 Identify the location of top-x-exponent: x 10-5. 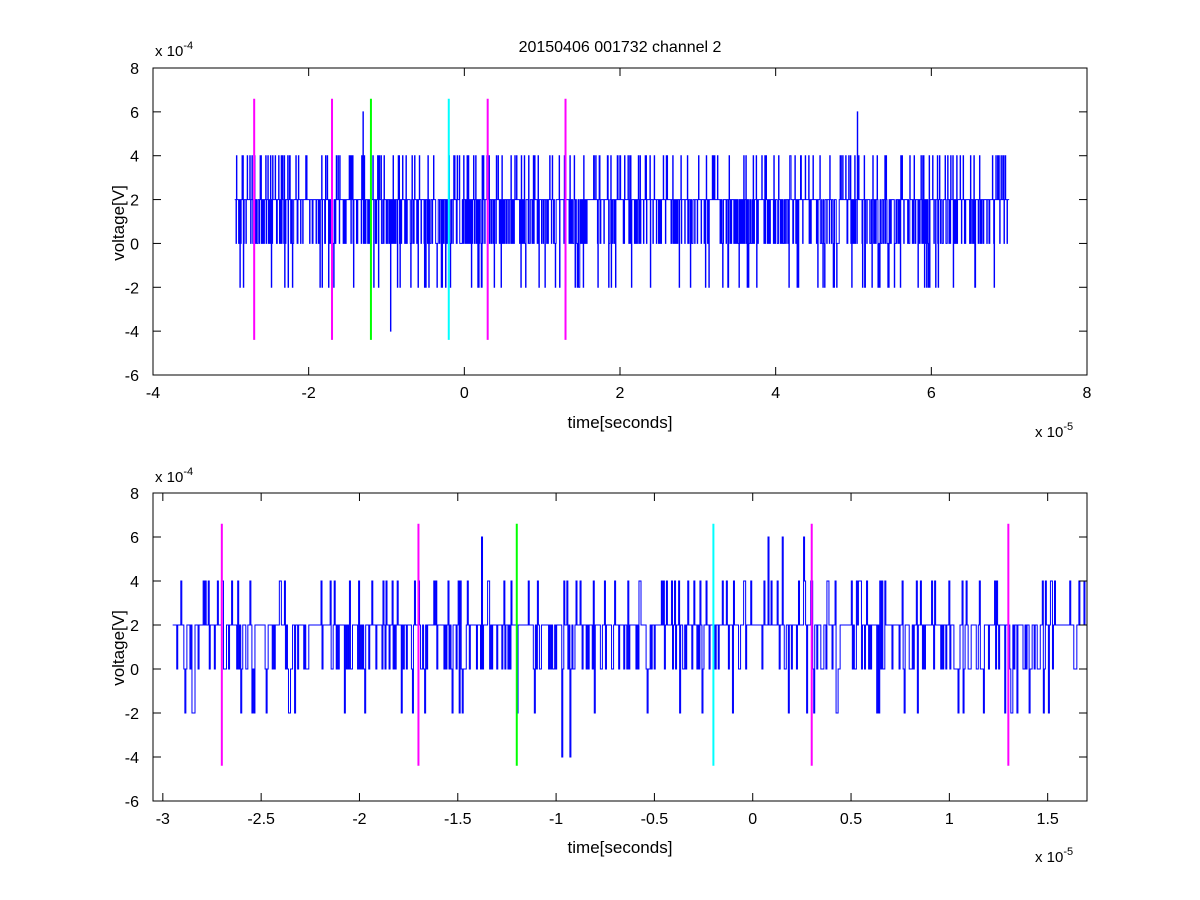
(1054, 431).